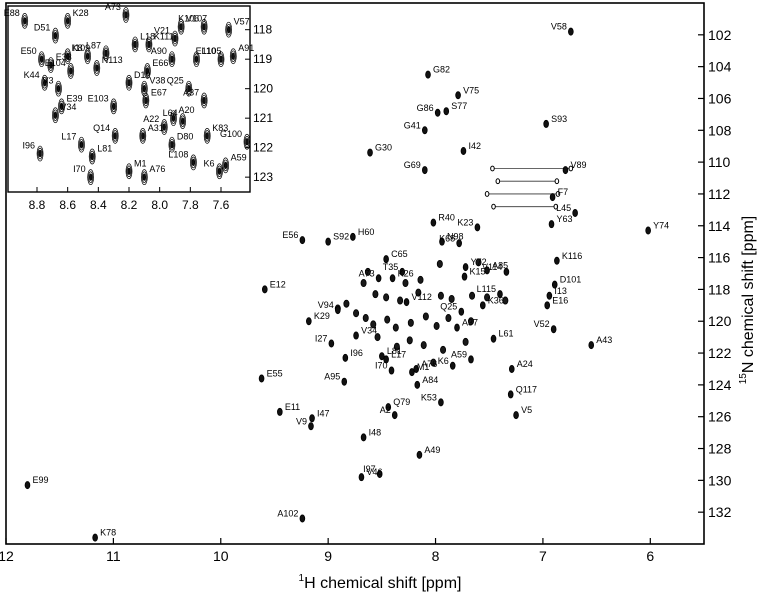 The width and height of the screenshot is (767, 598). Describe the element at coordinates (196, 59) in the screenshot. I see `inset-peak-l105` at that location.